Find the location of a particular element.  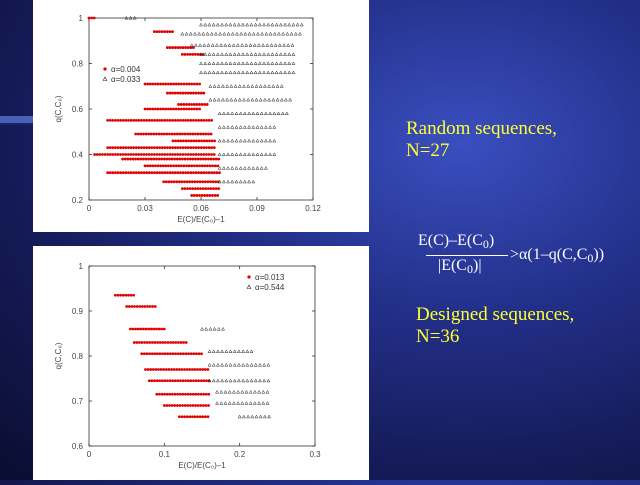

formula-denominator: |E(C0)| is located at coordinates (460, 267).